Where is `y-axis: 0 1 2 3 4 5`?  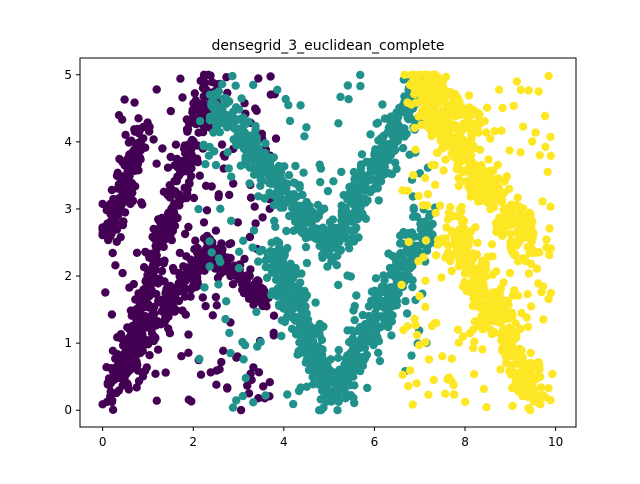
y-axis: 0 1 2 3 4 5 is located at coordinates (72, 242).